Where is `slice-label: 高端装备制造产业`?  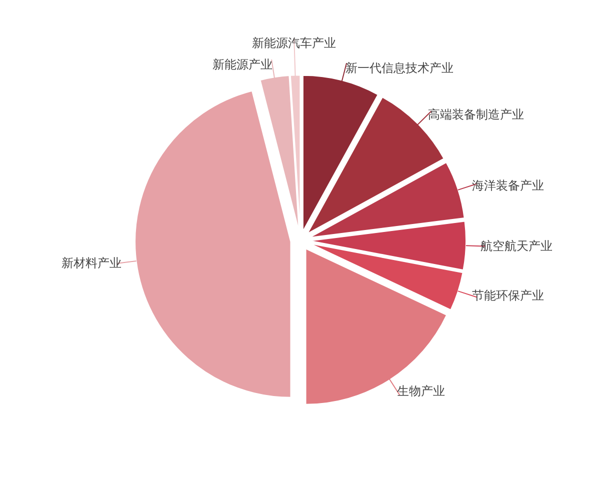
slice-label: 高端装备制造产业 is located at coordinates (476, 114).